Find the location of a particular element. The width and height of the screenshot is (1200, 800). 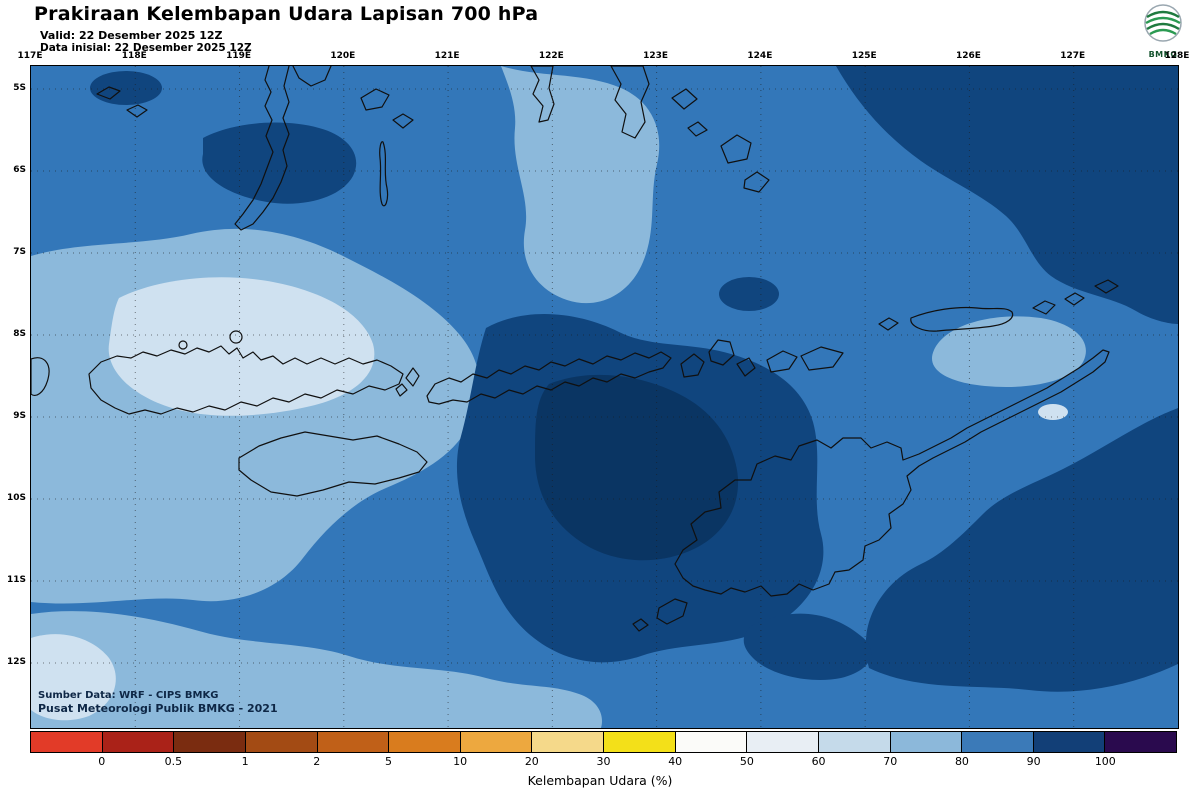

colorbar-tick: 30 is located at coordinates (603, 761).